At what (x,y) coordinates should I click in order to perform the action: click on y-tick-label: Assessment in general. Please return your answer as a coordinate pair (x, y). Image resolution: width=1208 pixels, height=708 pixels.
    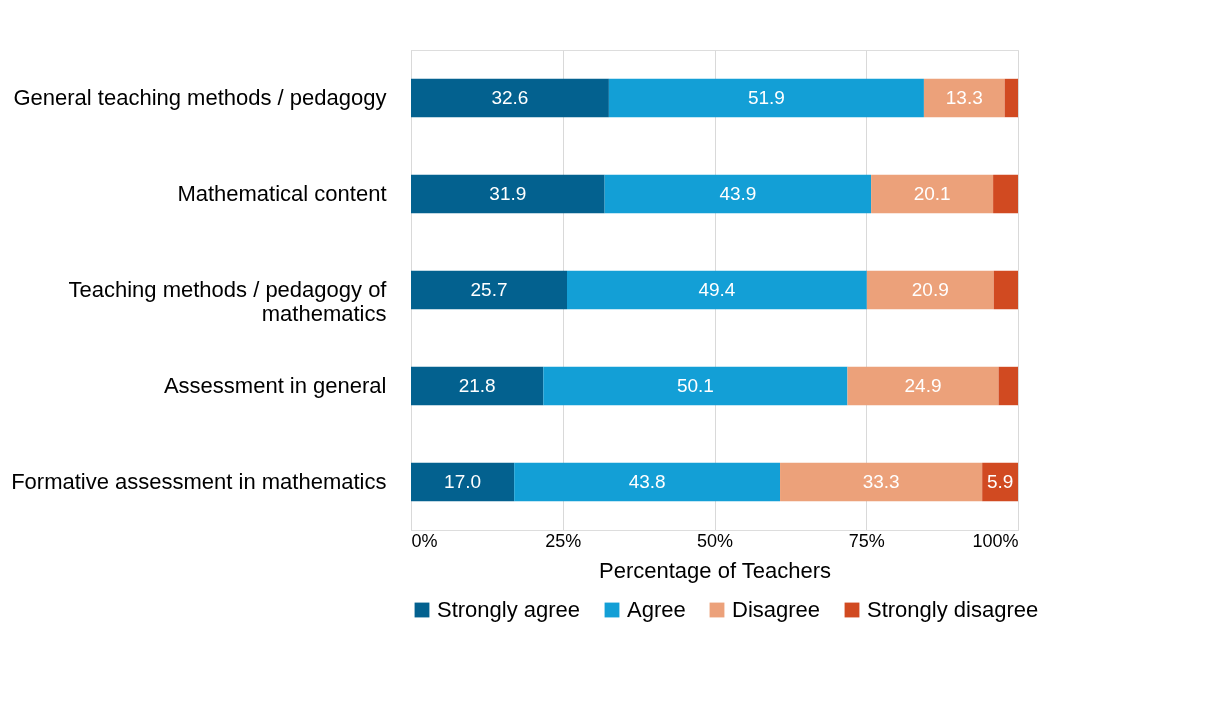
    Looking at the image, I should click on (275, 385).